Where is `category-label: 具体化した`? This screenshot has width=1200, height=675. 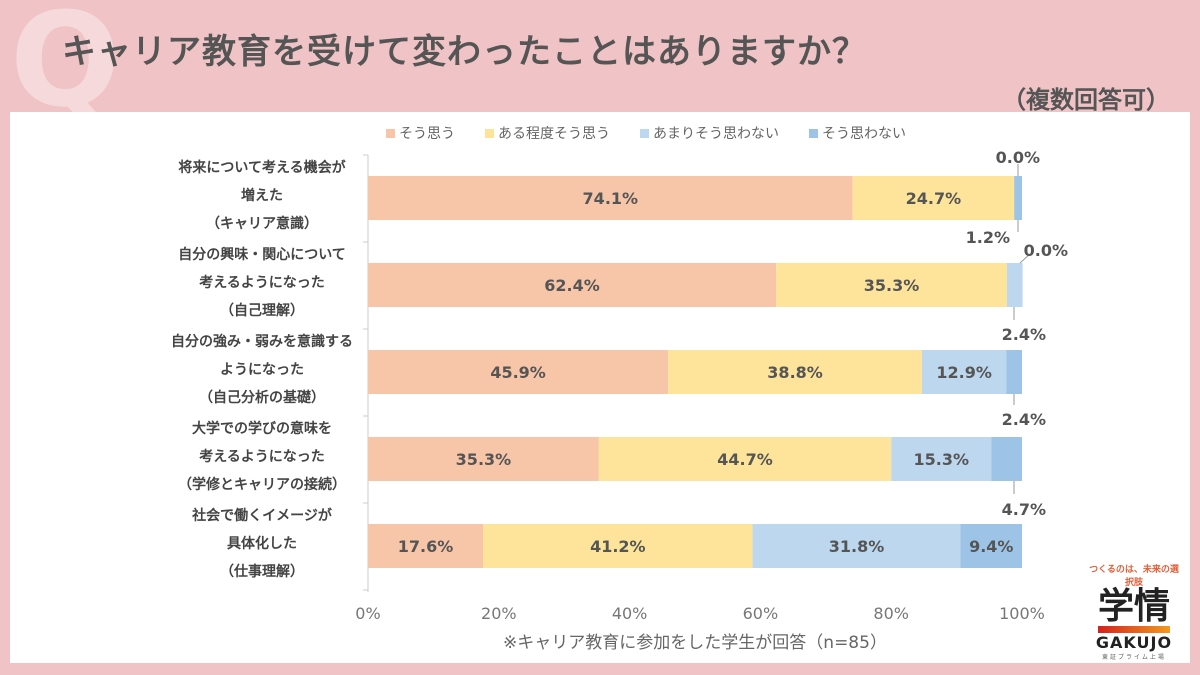 category-label: 具体化した is located at coordinates (261, 543).